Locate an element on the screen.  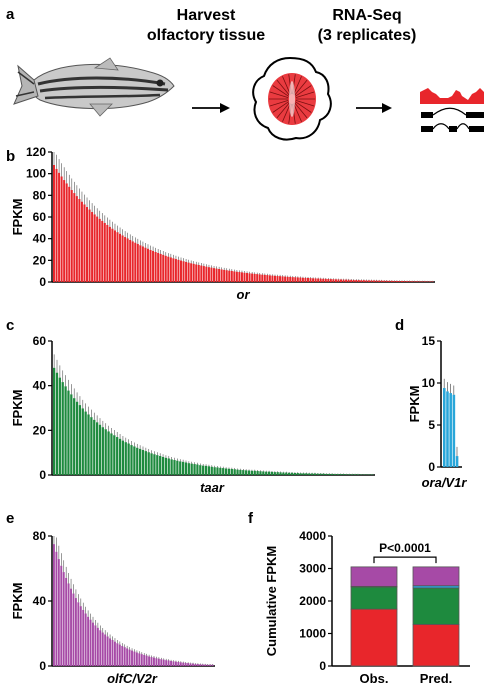
x-axis-label: taar is located at coordinates (212, 487).